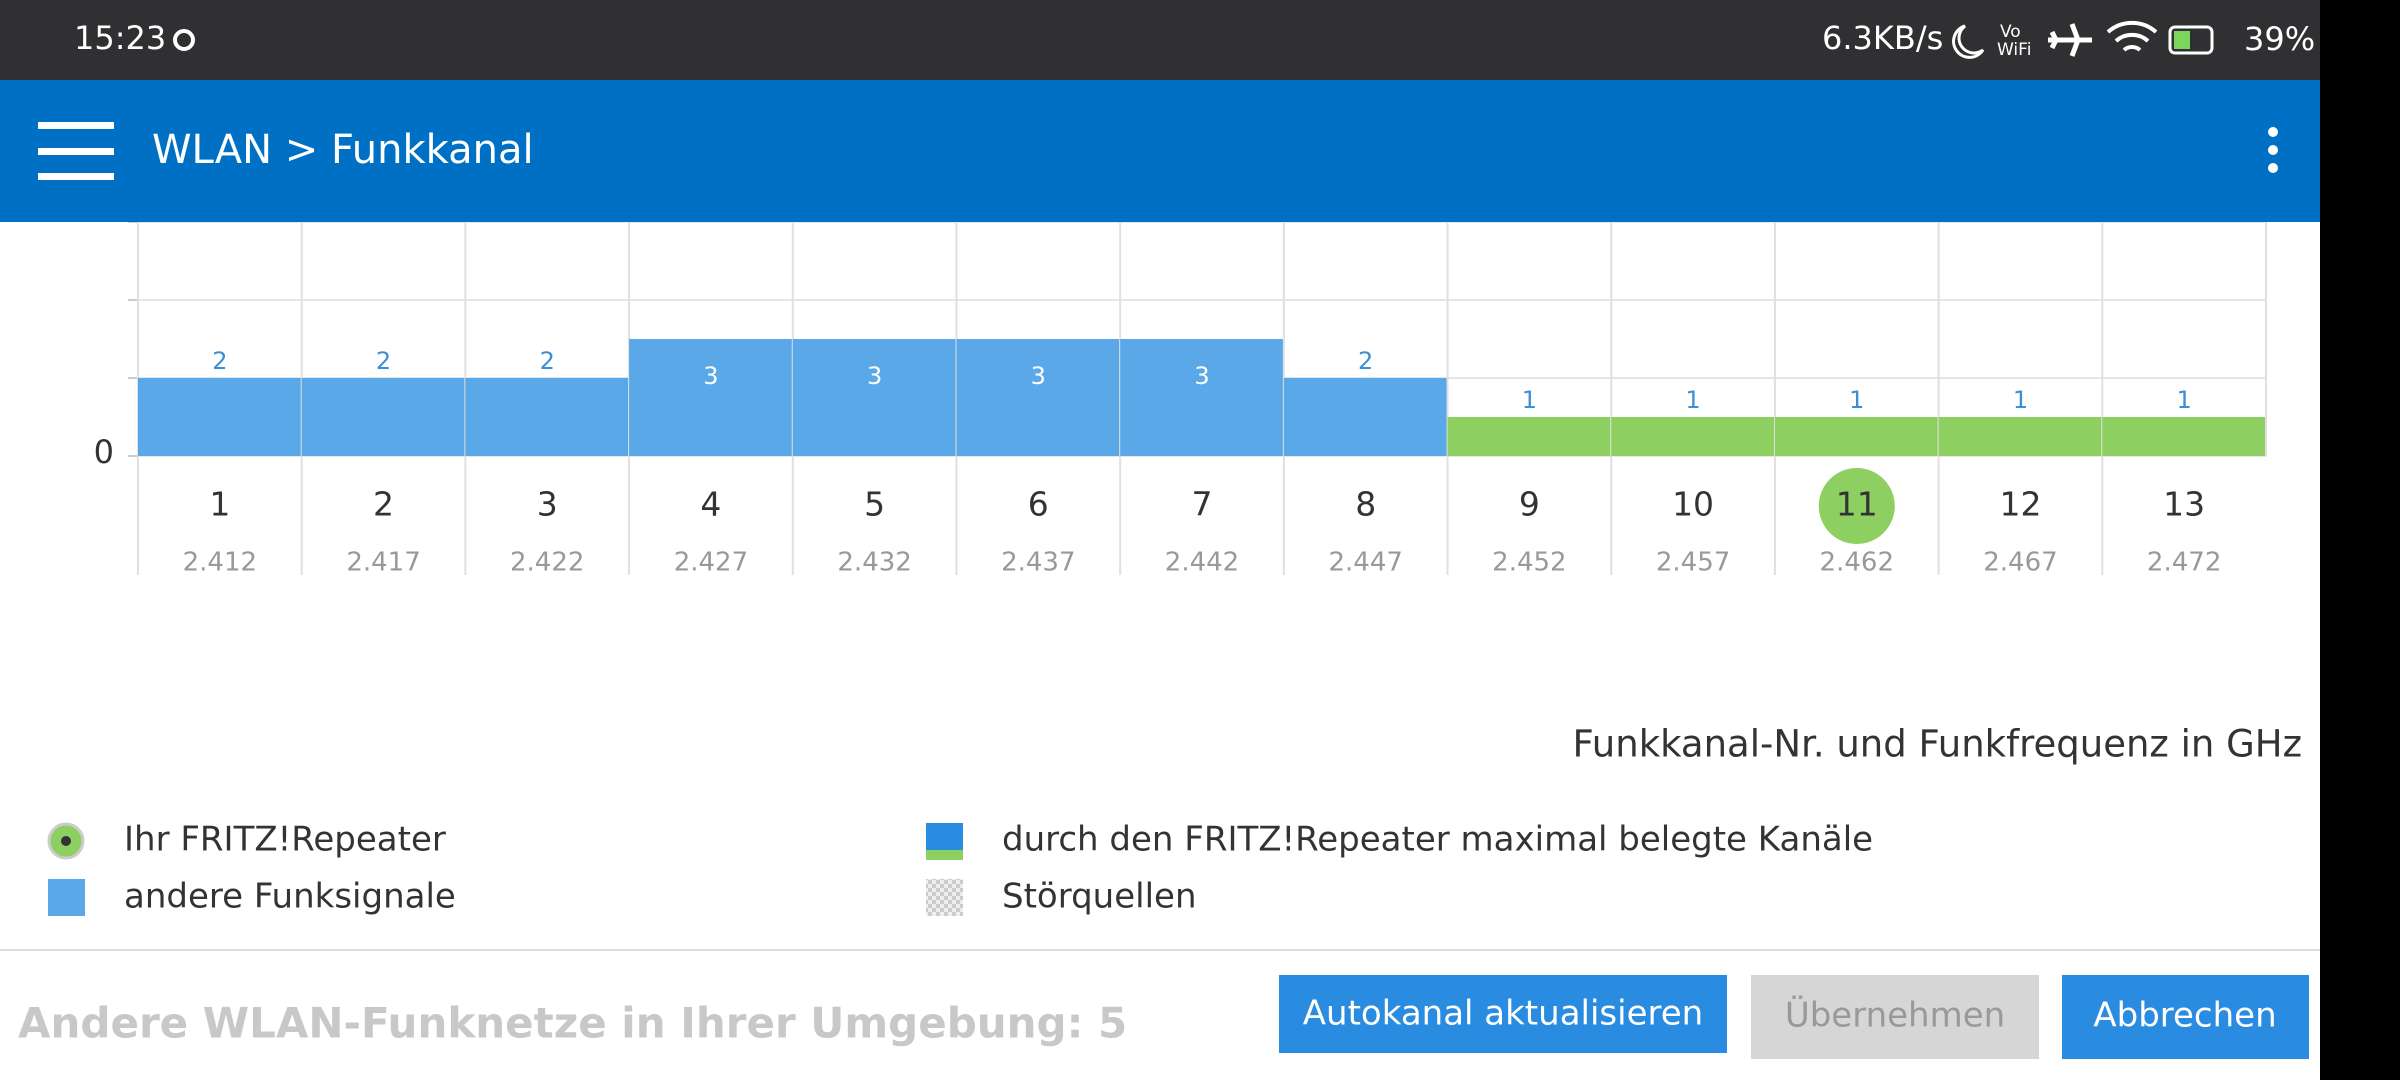 The image size is (2400, 1080). I want to click on frequency-label: 2.447, so click(1365, 563).